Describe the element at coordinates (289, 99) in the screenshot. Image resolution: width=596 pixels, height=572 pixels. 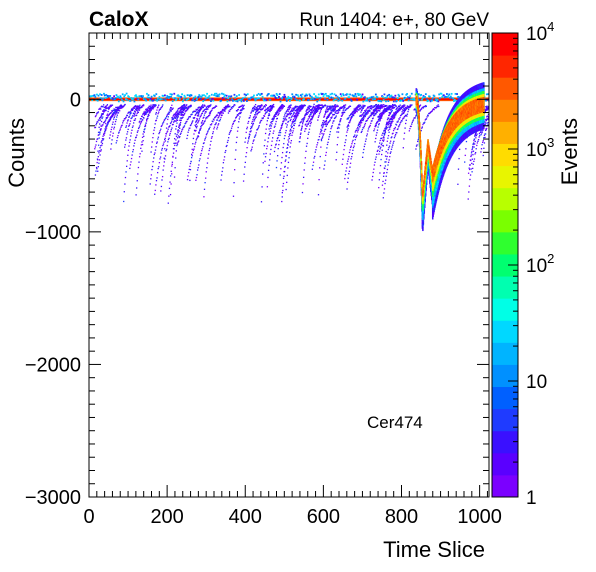
I see `baseline-core` at that location.